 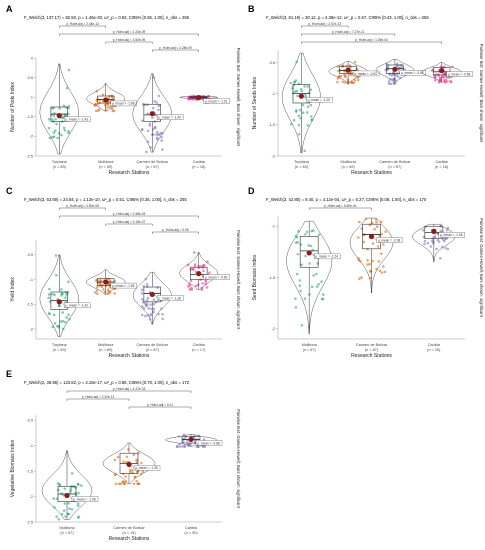 What do you see at coordinates (371, 173) in the screenshot?
I see `x-axis-title: Research Stations` at bounding box center [371, 173].